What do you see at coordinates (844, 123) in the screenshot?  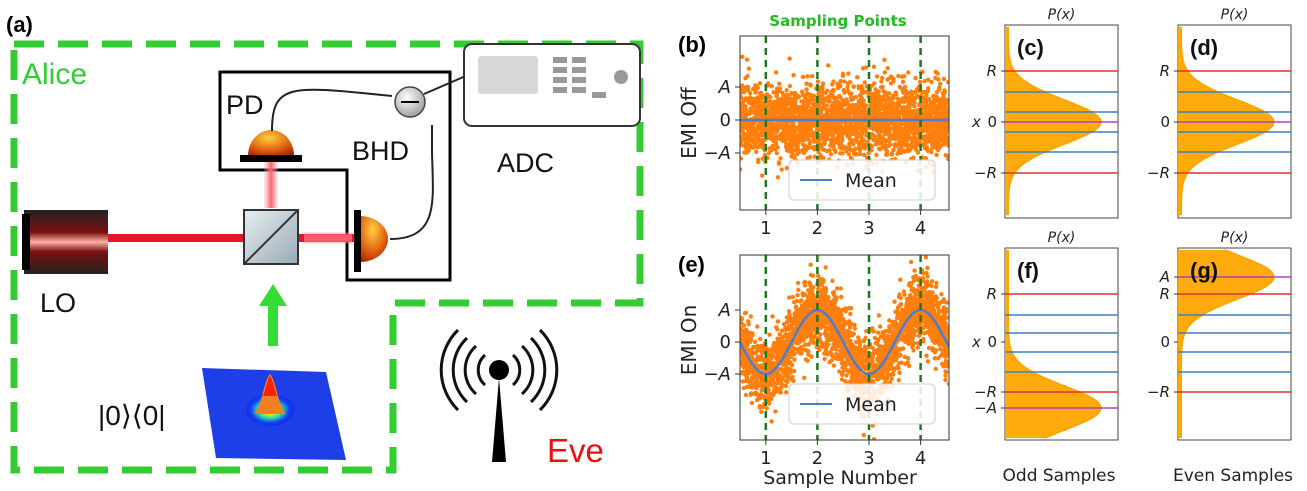 I see `plot-b-frame` at bounding box center [844, 123].